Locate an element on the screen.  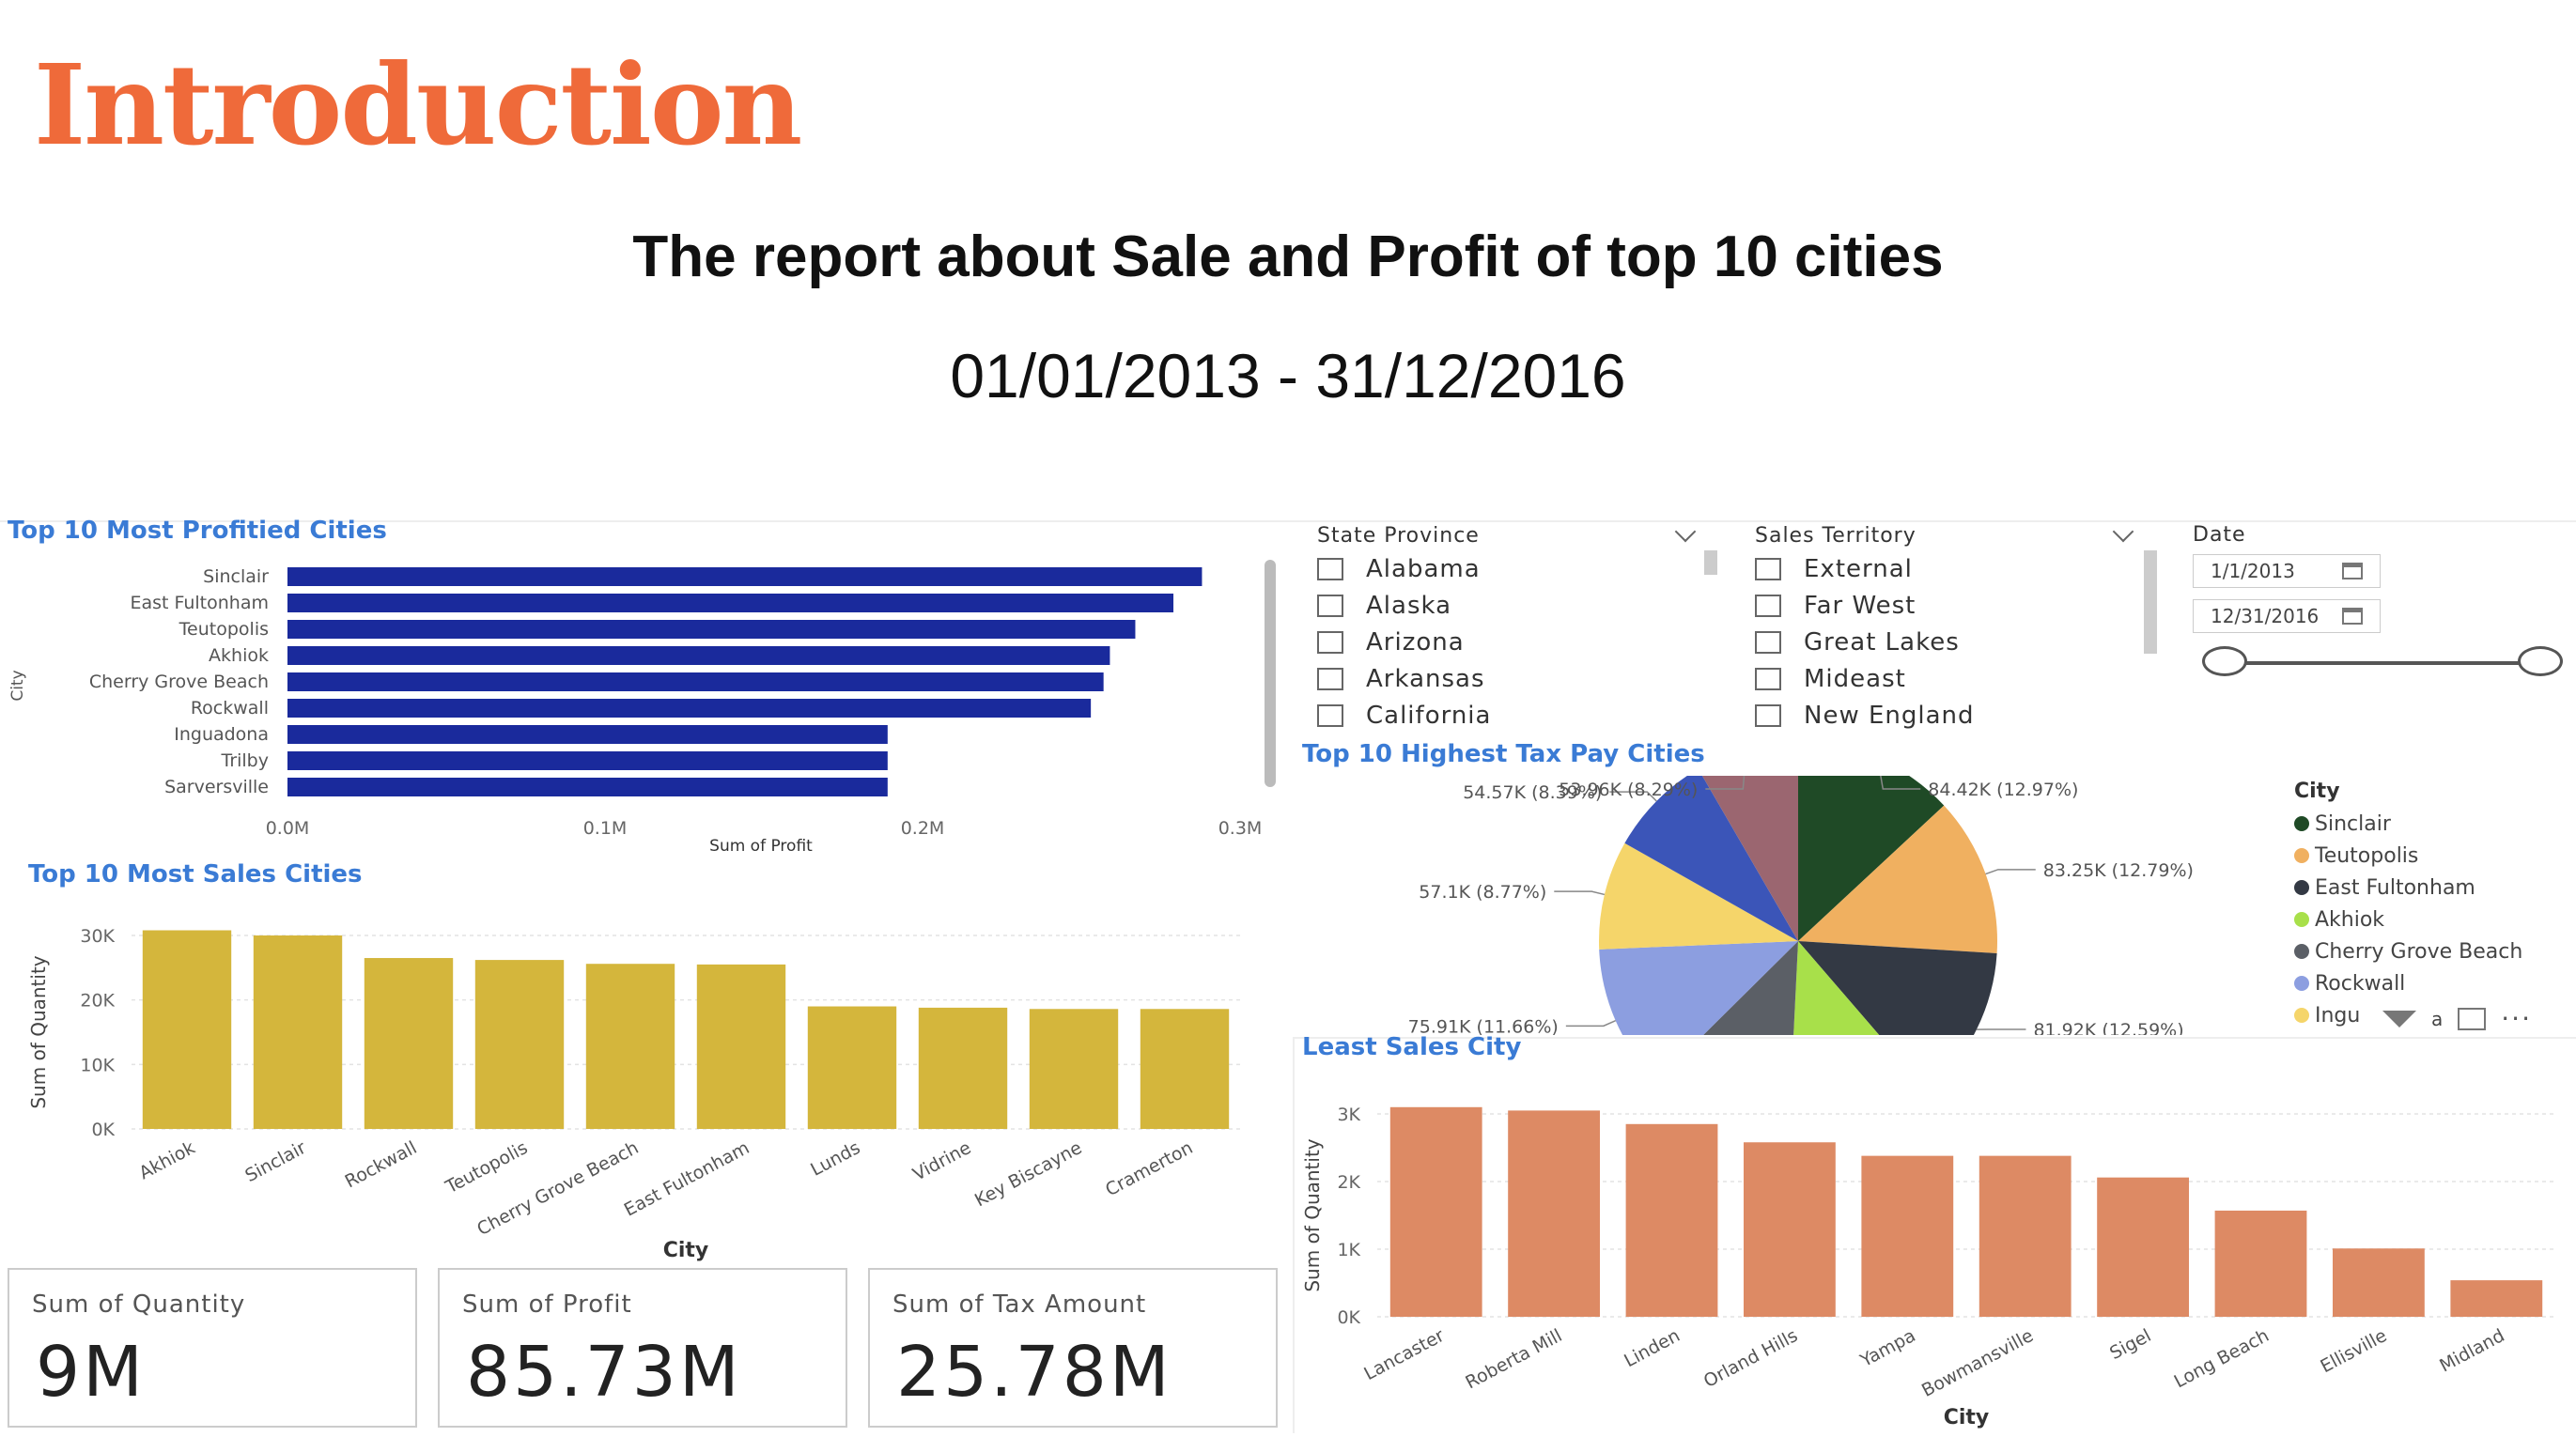
date-range-slider is located at coordinates (2380, 663).